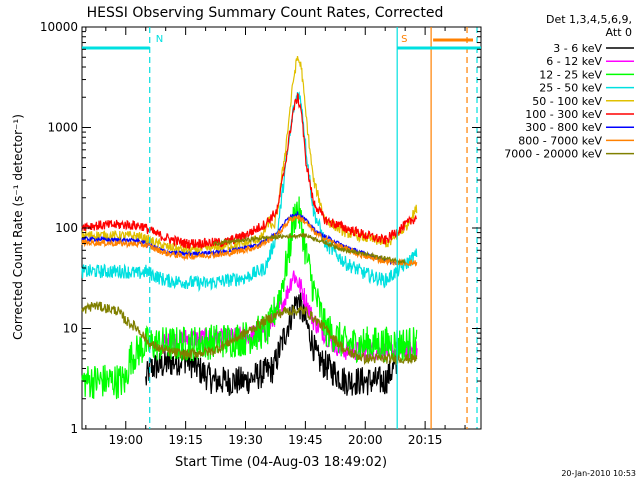  Describe the element at coordinates (305, 440) in the screenshot. I see `x-tick-label: 19:45` at that location.